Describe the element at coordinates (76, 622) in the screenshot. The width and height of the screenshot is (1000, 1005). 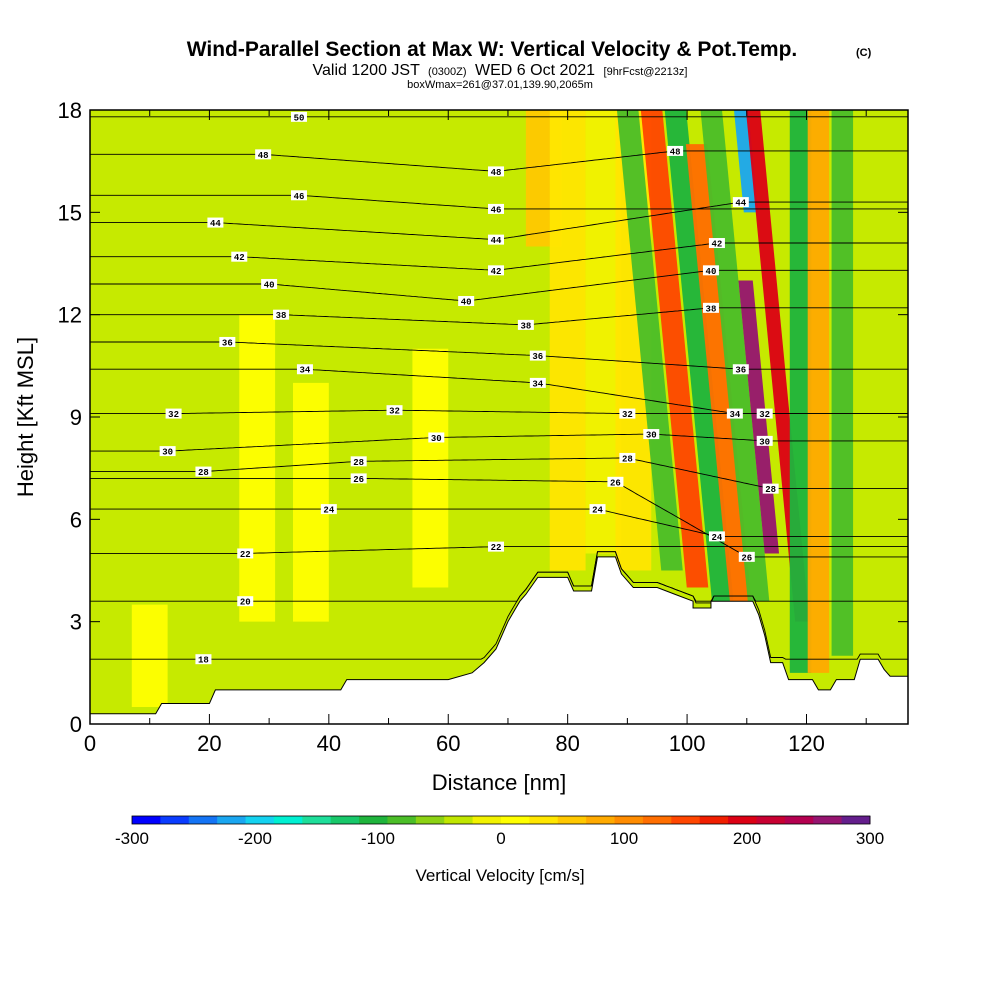
I see `y-tick-label: 3` at that location.